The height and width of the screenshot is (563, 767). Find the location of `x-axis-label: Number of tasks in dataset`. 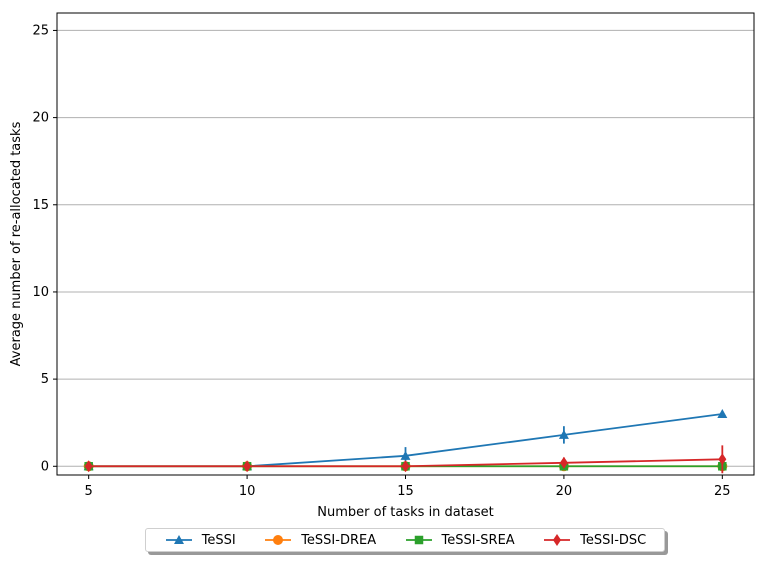

x-axis-label: Number of tasks in dataset is located at coordinates (405, 512).